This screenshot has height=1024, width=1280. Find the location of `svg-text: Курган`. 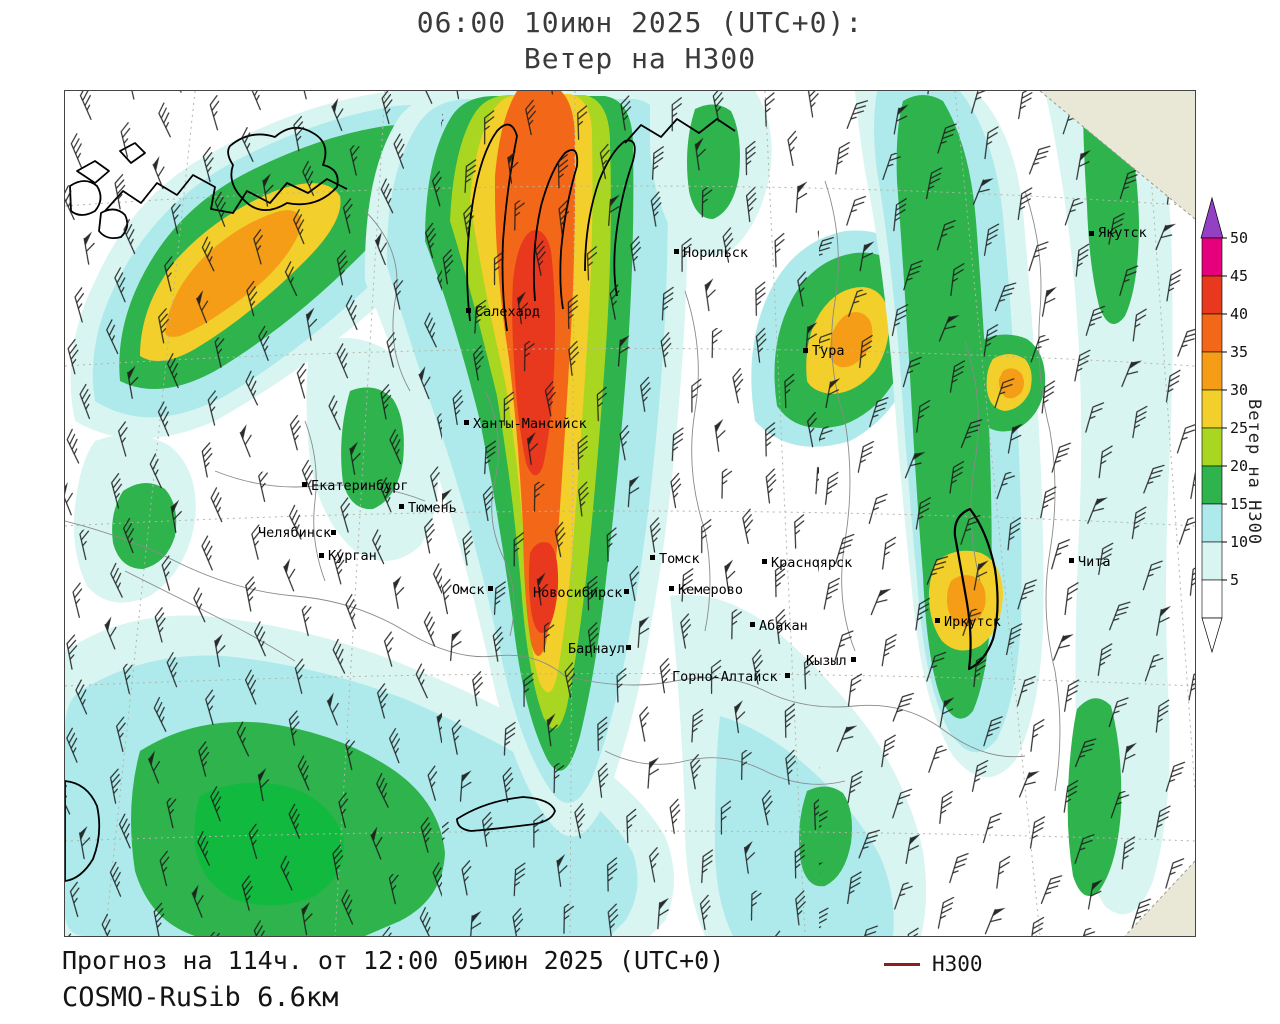

svg-text: Курган is located at coordinates (352, 556).